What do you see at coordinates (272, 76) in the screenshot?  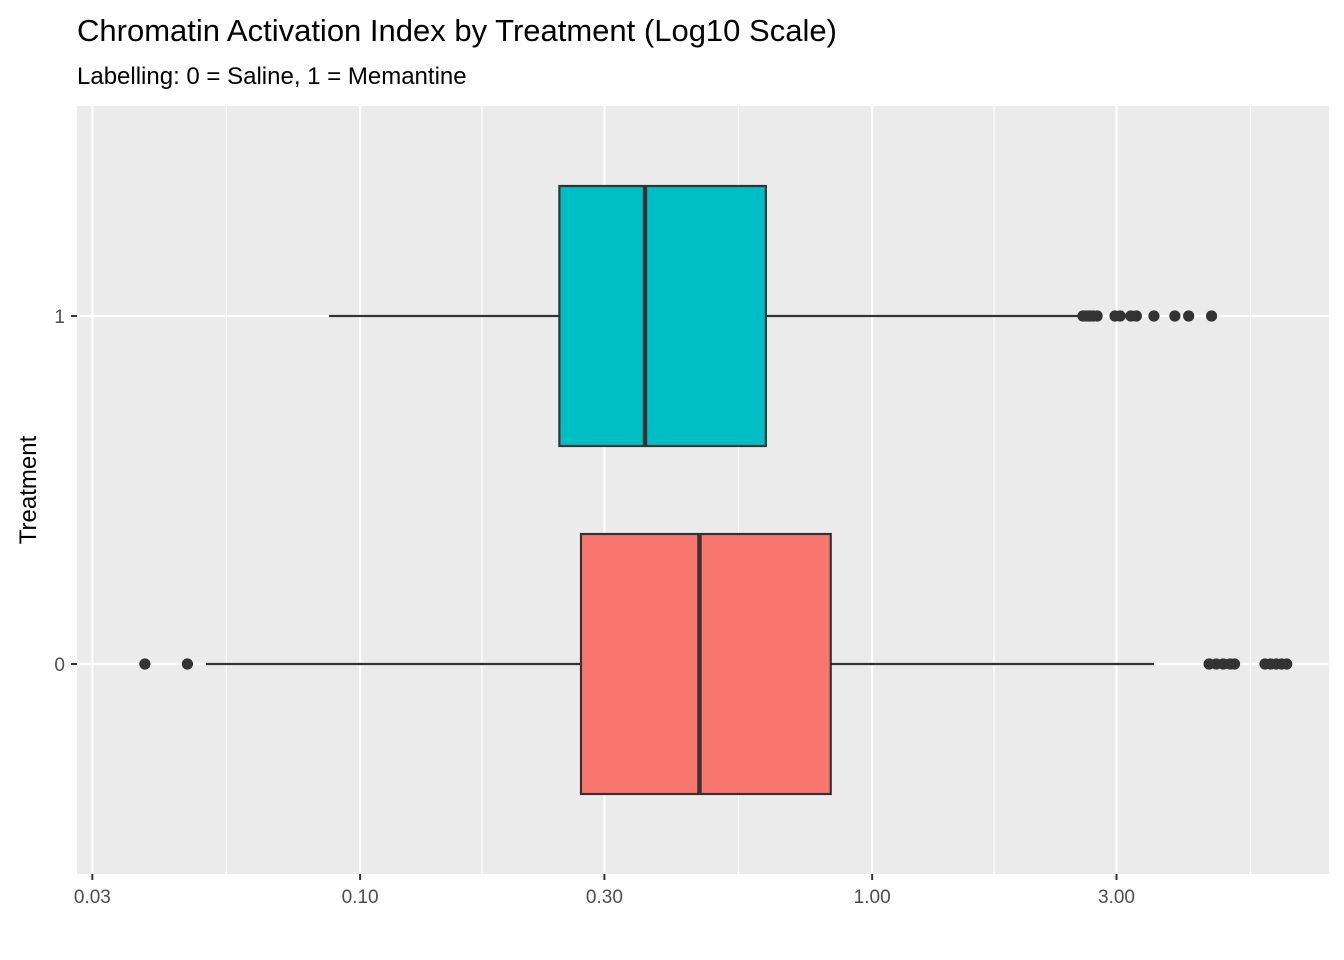 I see `chart-subtitle: Labelling: 0 = Saline, 1 = Memantine` at bounding box center [272, 76].